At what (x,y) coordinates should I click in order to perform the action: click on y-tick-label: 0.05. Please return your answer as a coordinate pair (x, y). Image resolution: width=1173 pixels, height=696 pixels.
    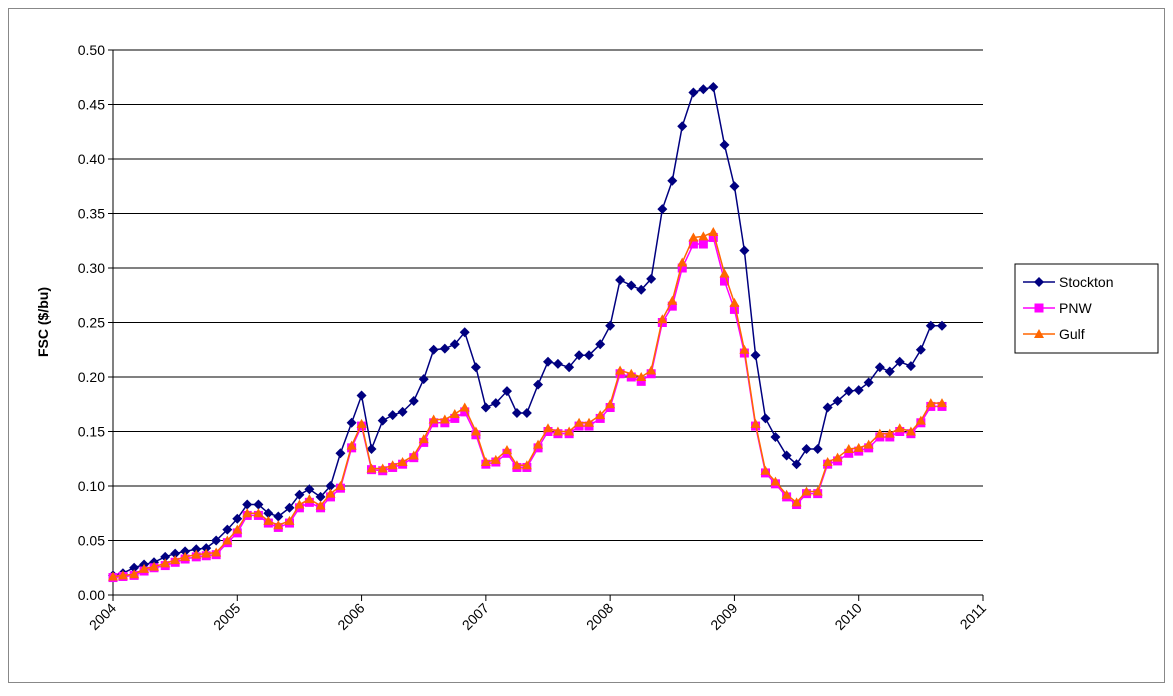
    Looking at the image, I should click on (91, 541).